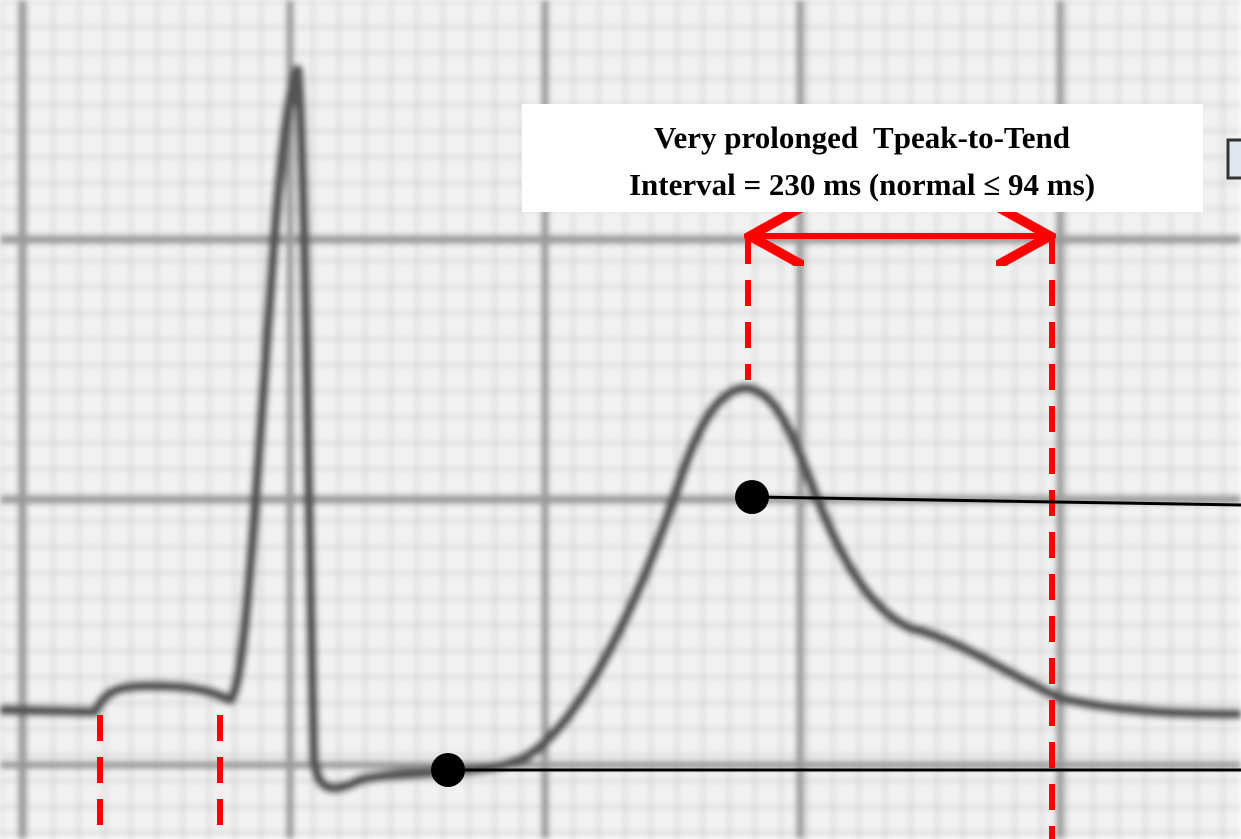 The image size is (1241, 839). I want to click on label-line: Very prolonged Tpeak-to-Tend, so click(862, 137).